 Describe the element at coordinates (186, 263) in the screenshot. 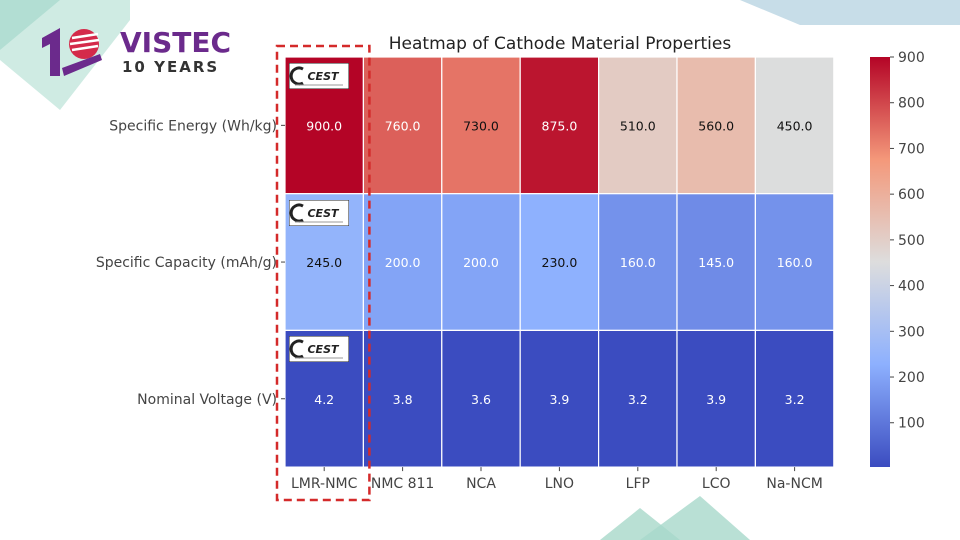

I see `y-tick-label: Specific Capacity (mAh/g)` at that location.